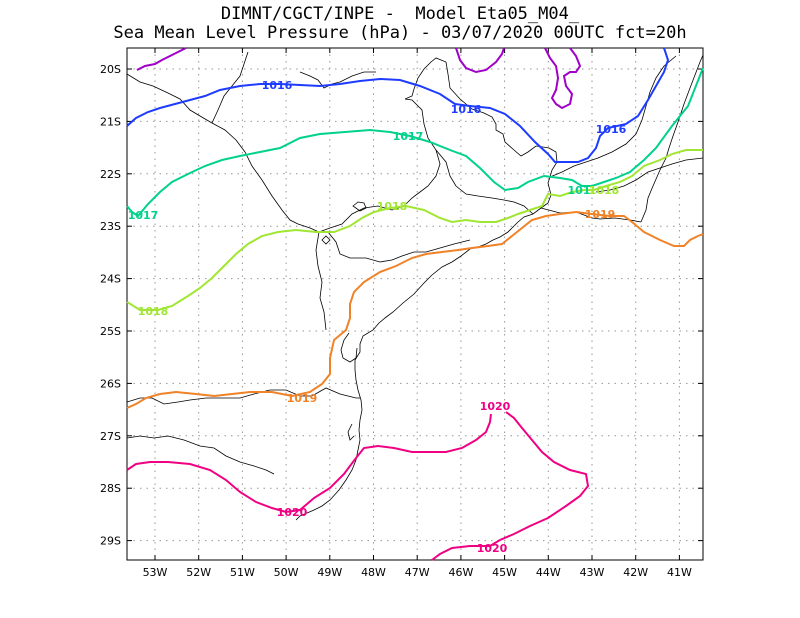  Describe the element at coordinates (161, 59) in the screenshot. I see `isobar-1015-a` at that location.